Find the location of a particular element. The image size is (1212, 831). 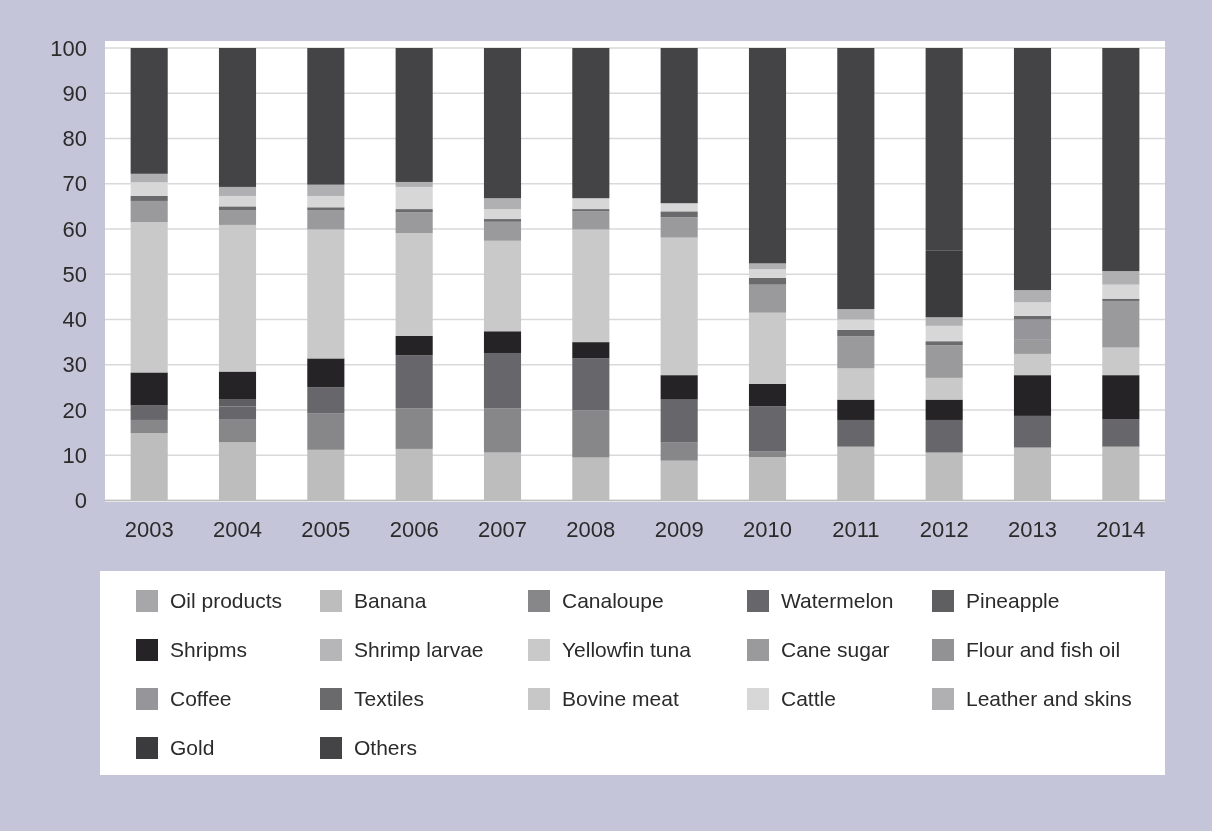

x-tick-label: 2014 is located at coordinates (1121, 529).